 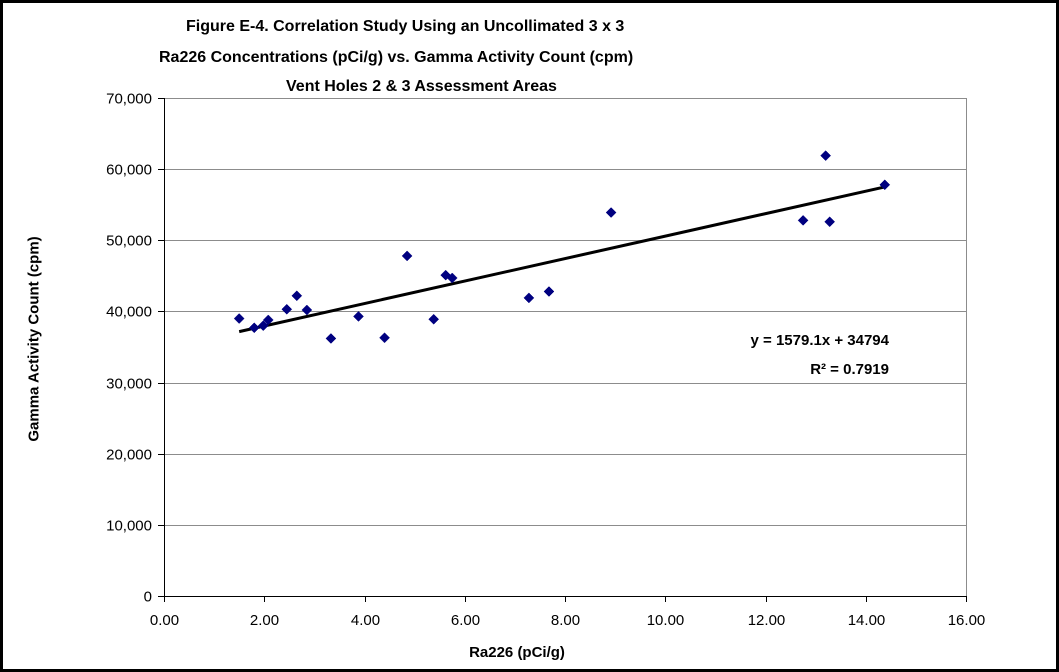 What do you see at coordinates (129, 241) in the screenshot?
I see `y-tick-label: 50,000` at bounding box center [129, 241].